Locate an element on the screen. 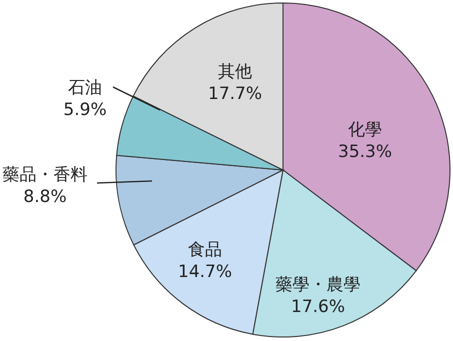 The width and height of the screenshot is (453, 341). slice-label: 食品 is located at coordinates (205, 250).